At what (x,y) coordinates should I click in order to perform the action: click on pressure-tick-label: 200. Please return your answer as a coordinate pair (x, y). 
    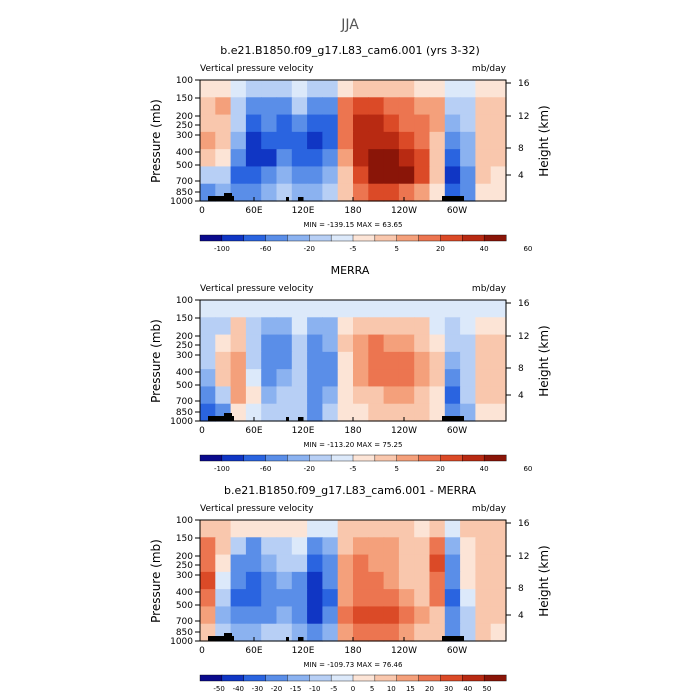
    Looking at the image, I should click on (184, 337).